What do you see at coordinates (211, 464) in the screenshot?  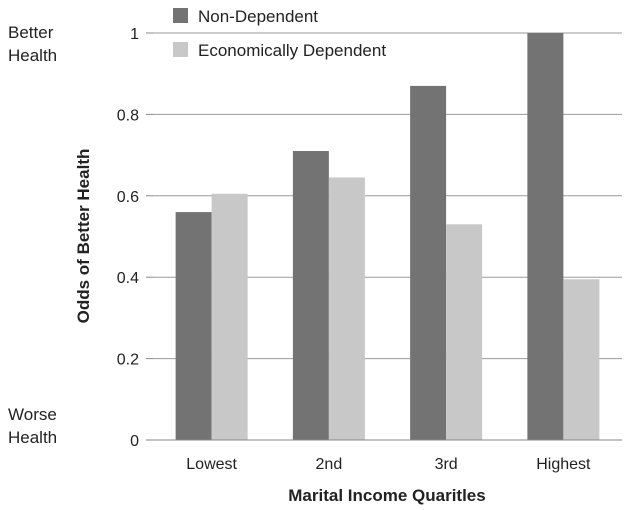 I see `x-tick-label-0: Lowest` at bounding box center [211, 464].